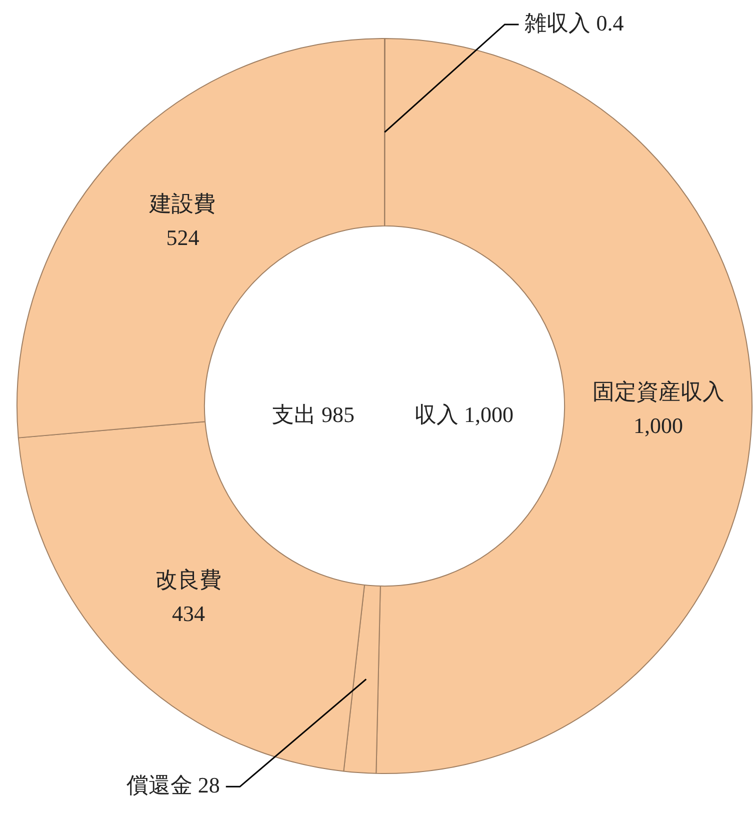 This screenshot has width=753, height=816. What do you see at coordinates (173, 785) in the screenshot?
I see `slice-label: 償還金 28` at bounding box center [173, 785].